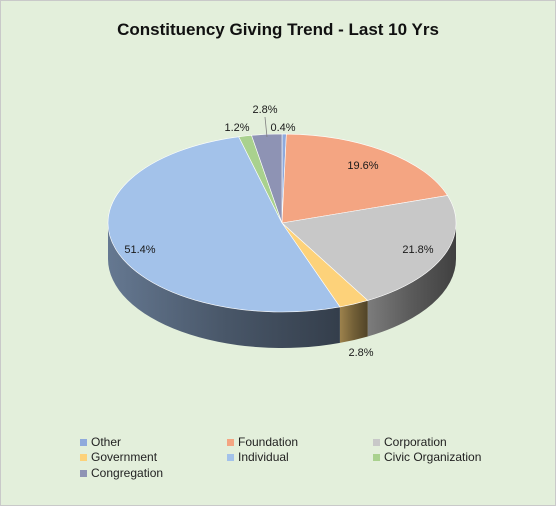 The width and height of the screenshot is (556, 506). What do you see at coordinates (353, 321) in the screenshot?
I see `pie-side-government` at bounding box center [353, 321].